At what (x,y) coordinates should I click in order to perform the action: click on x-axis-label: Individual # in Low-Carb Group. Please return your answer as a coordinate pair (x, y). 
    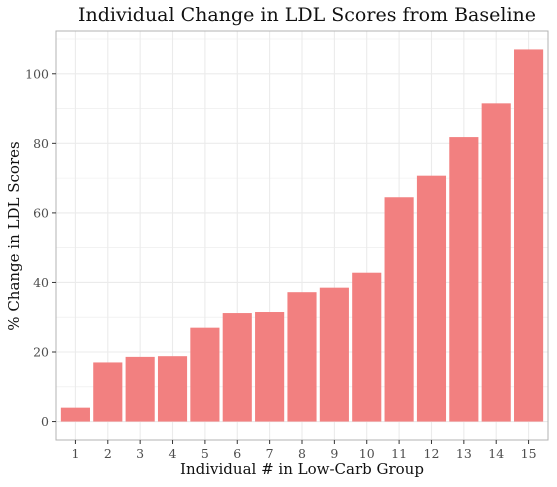
    Looking at the image, I should click on (302, 469).